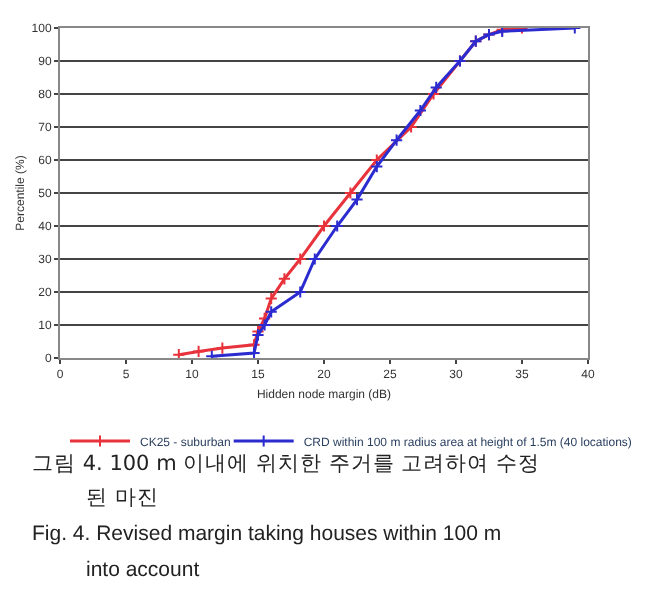 This screenshot has width=664, height=598. Describe the element at coordinates (143, 570) in the screenshot. I see `text: into account` at that location.